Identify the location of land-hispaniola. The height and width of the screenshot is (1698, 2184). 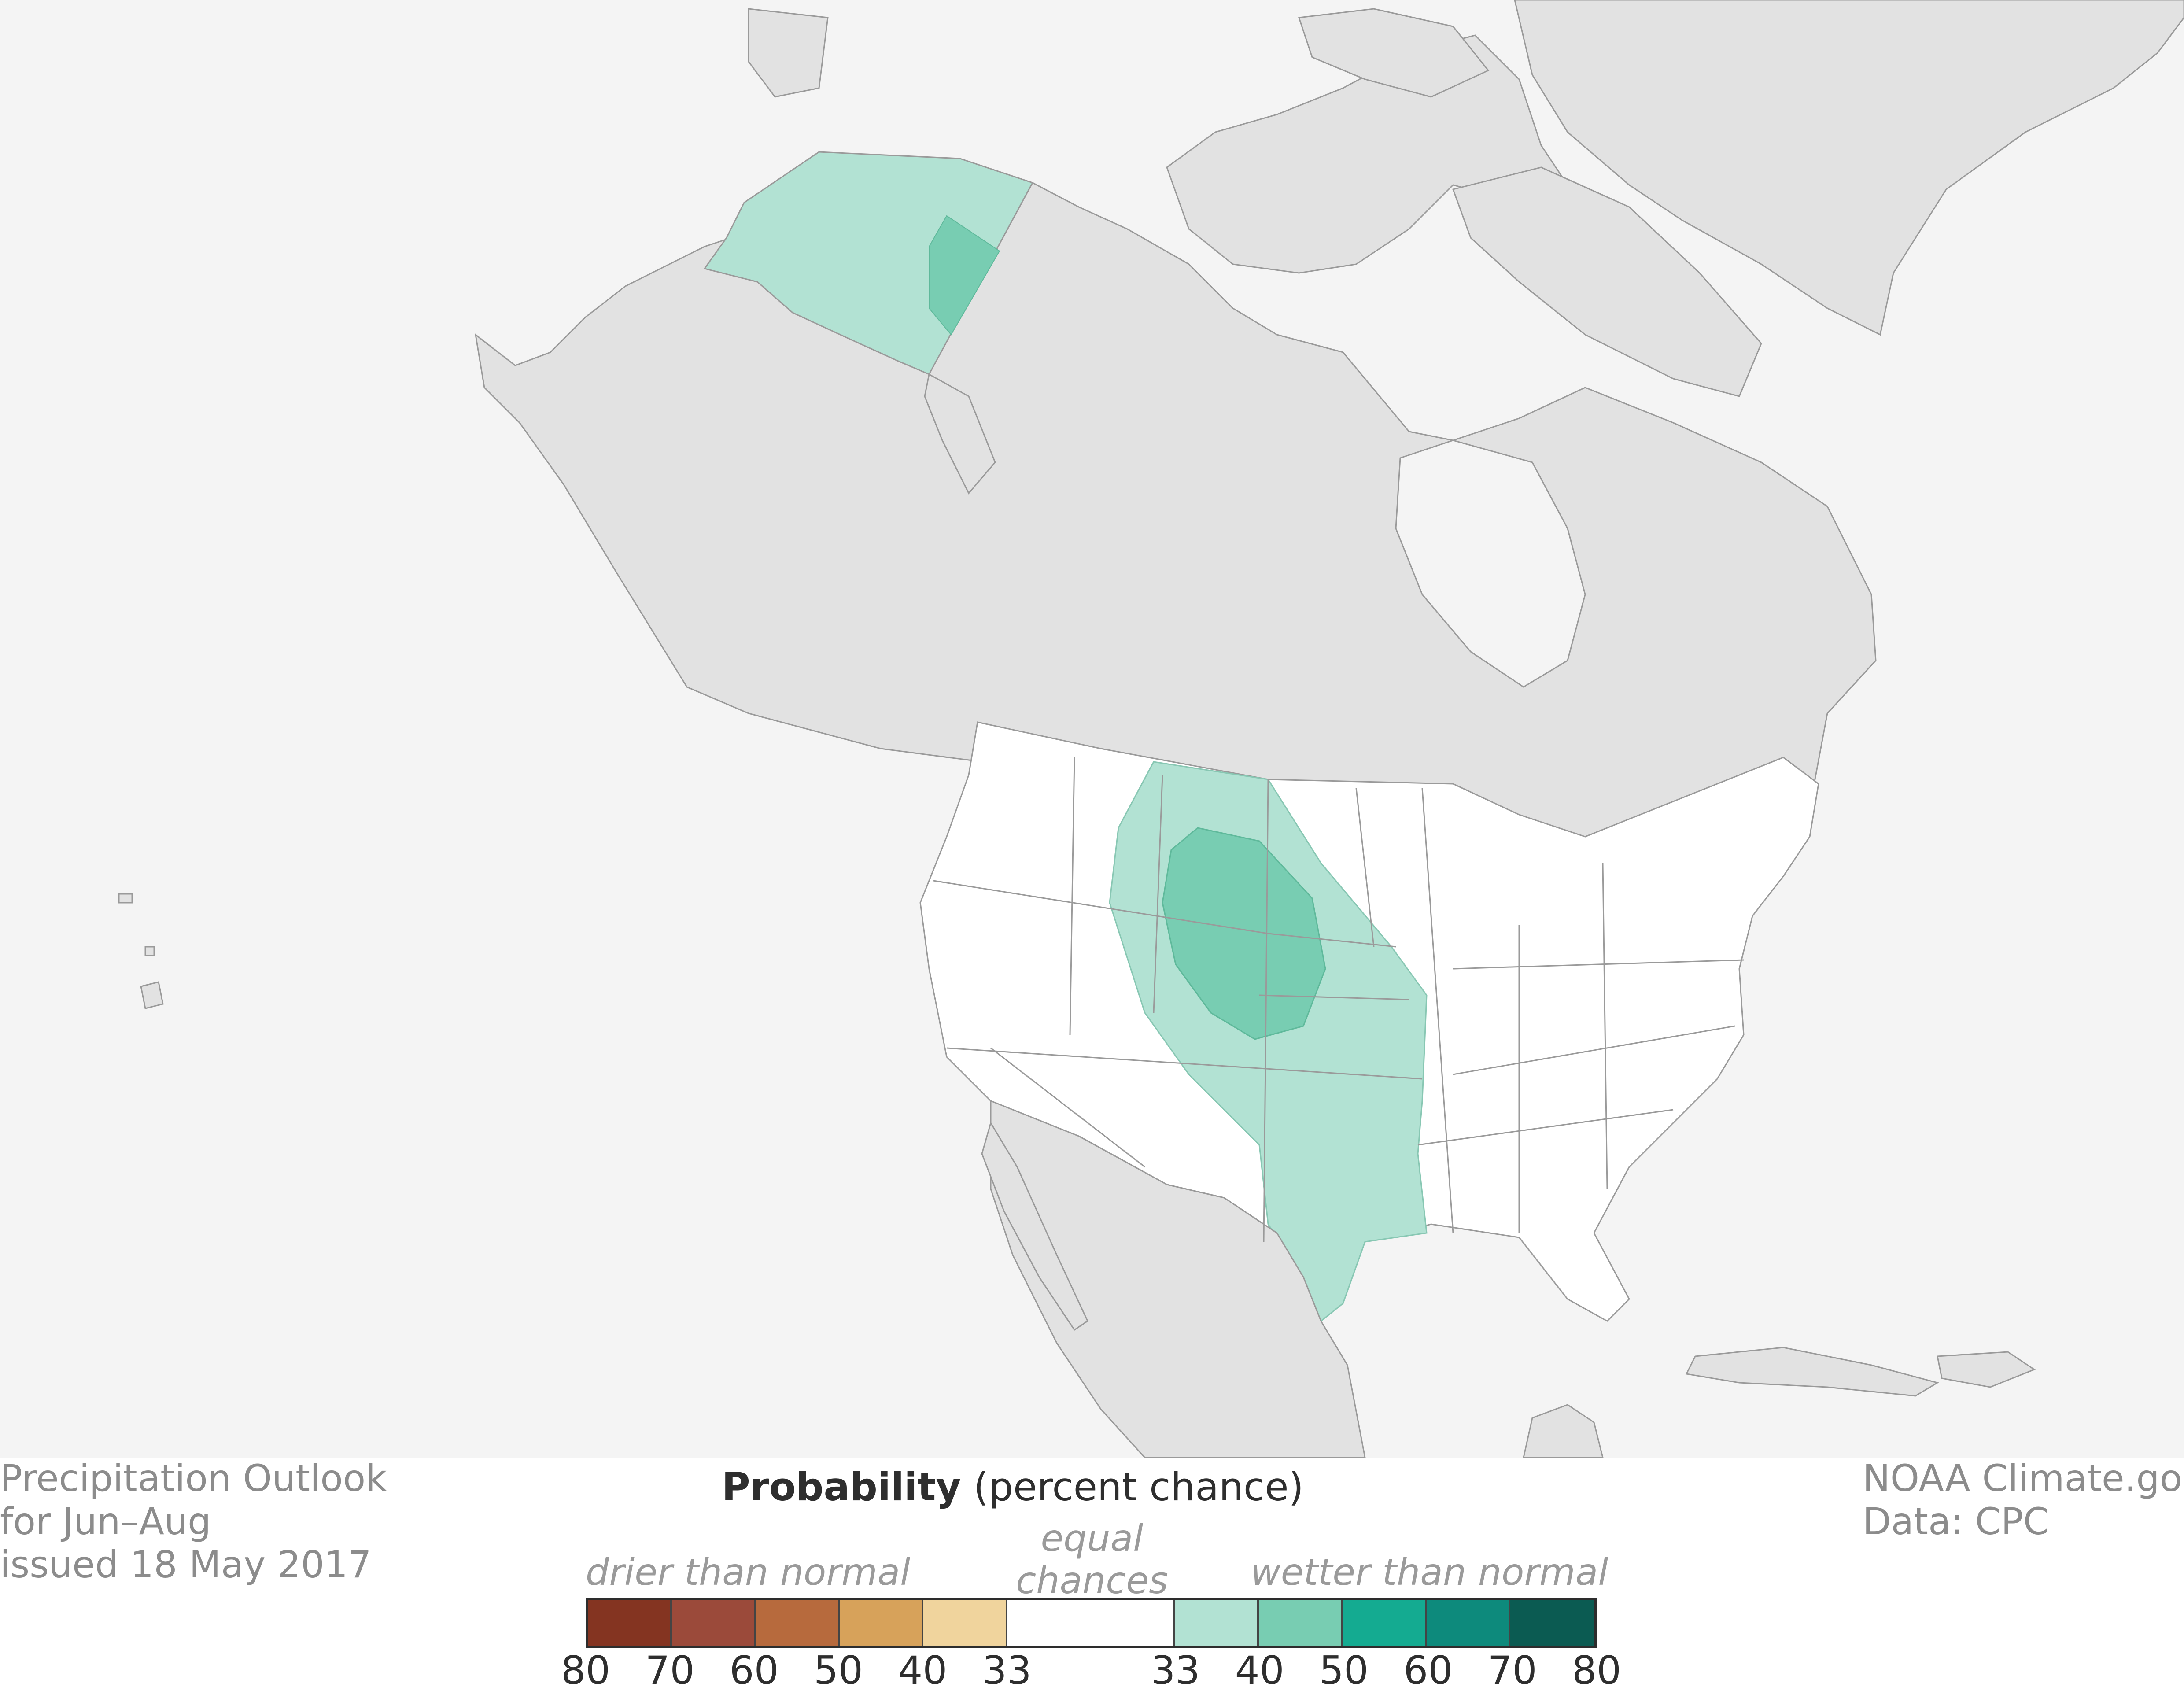
(1986, 1369).